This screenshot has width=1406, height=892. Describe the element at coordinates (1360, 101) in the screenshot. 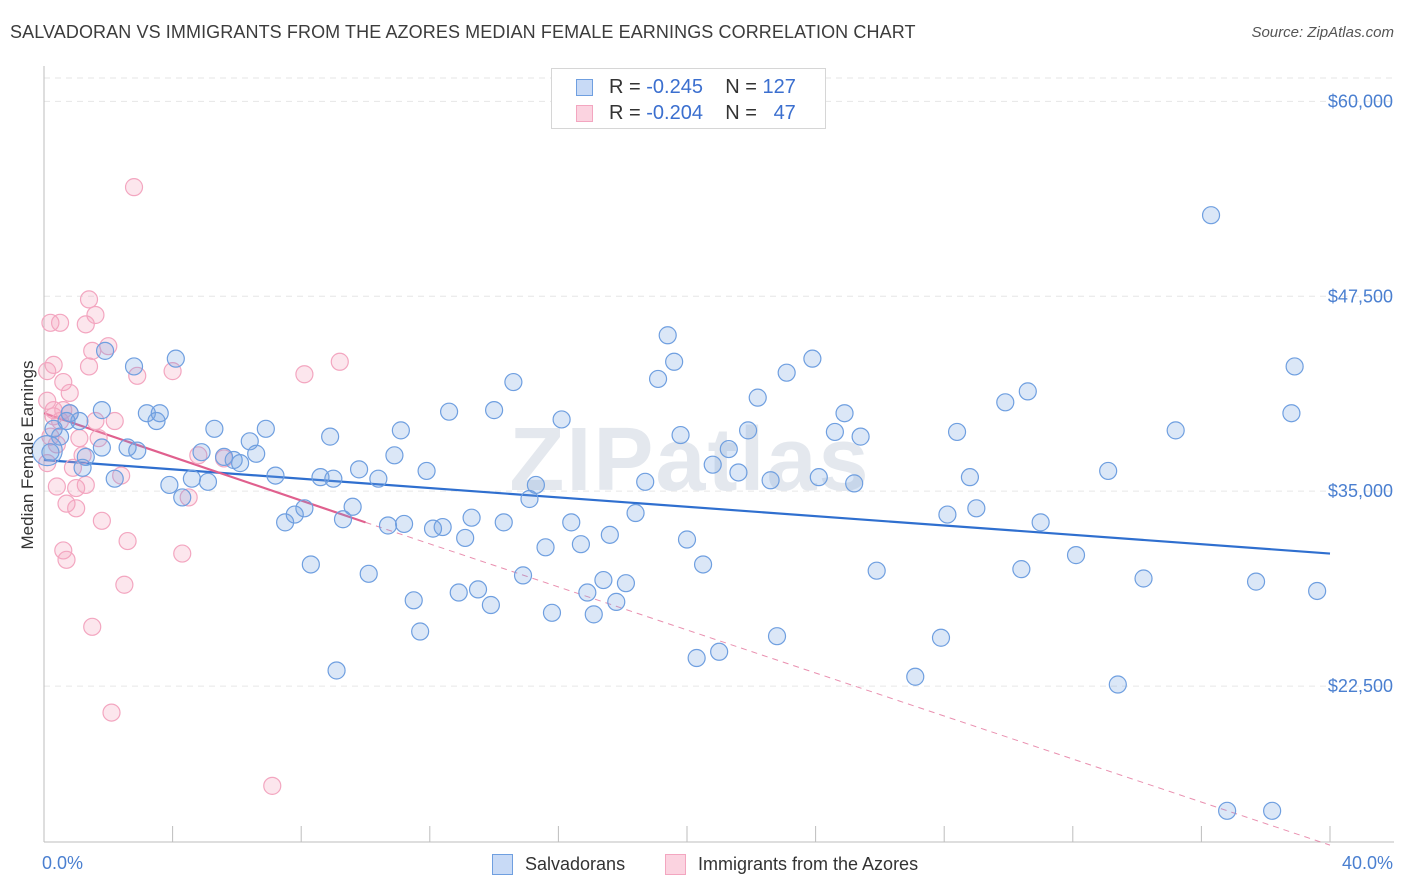

I see `y-tick-label: $60,000` at that location.